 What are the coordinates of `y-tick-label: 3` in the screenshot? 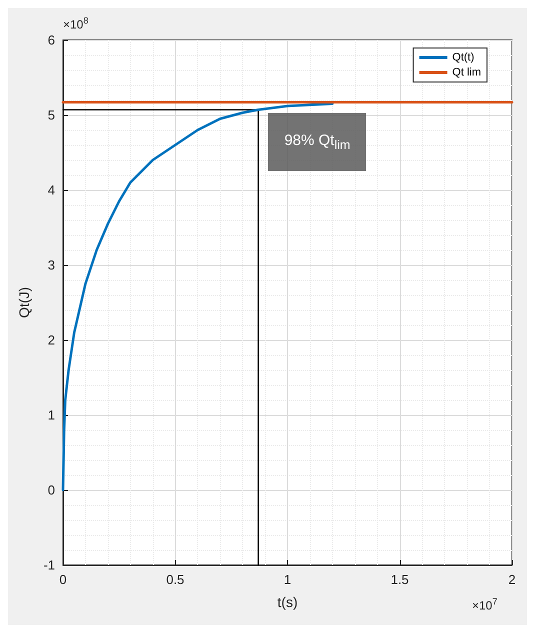 It's located at (51, 265).